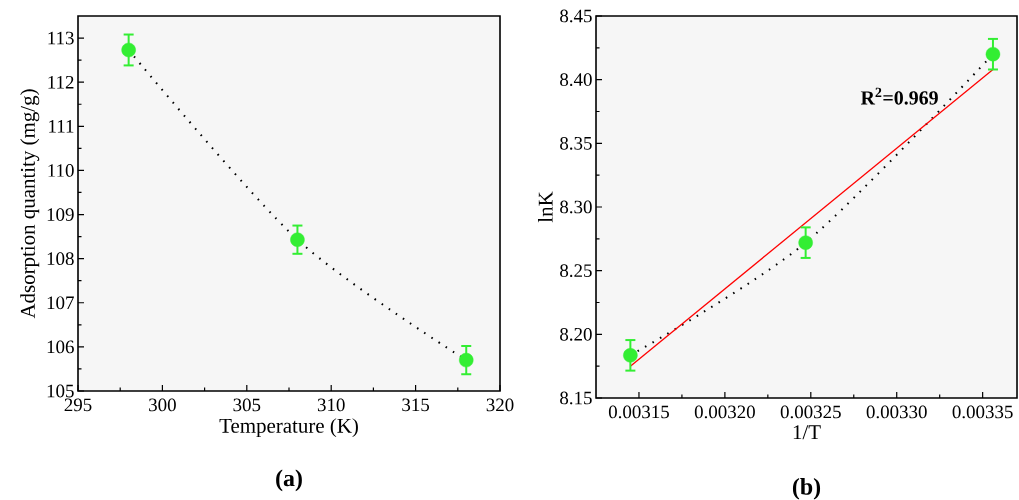  I want to click on y-tick-label: 109, so click(60, 214).